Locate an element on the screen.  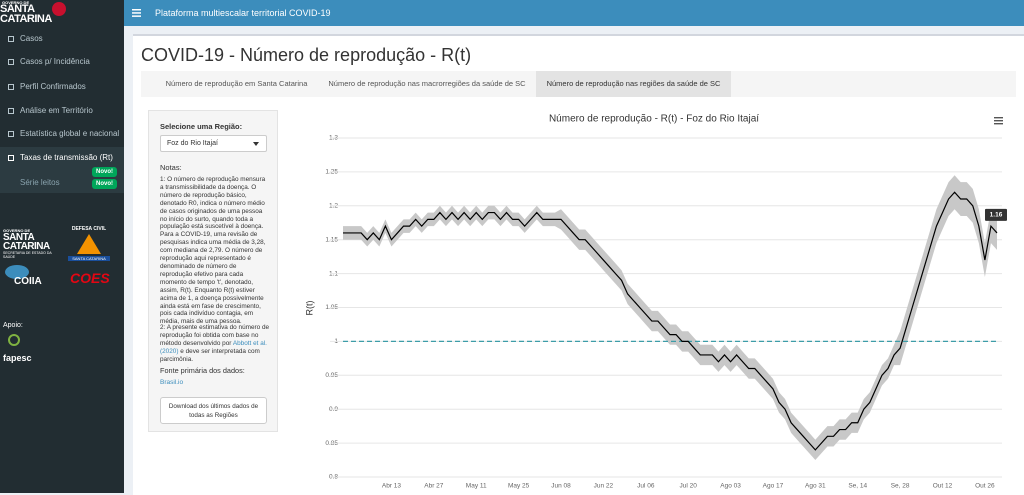
menu-toggle is located at coordinates (136, 13).